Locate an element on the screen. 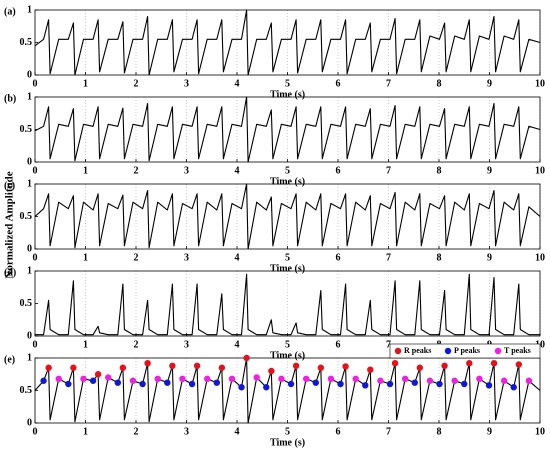 The image size is (550, 455). legend-box is located at coordinates (465, 351).